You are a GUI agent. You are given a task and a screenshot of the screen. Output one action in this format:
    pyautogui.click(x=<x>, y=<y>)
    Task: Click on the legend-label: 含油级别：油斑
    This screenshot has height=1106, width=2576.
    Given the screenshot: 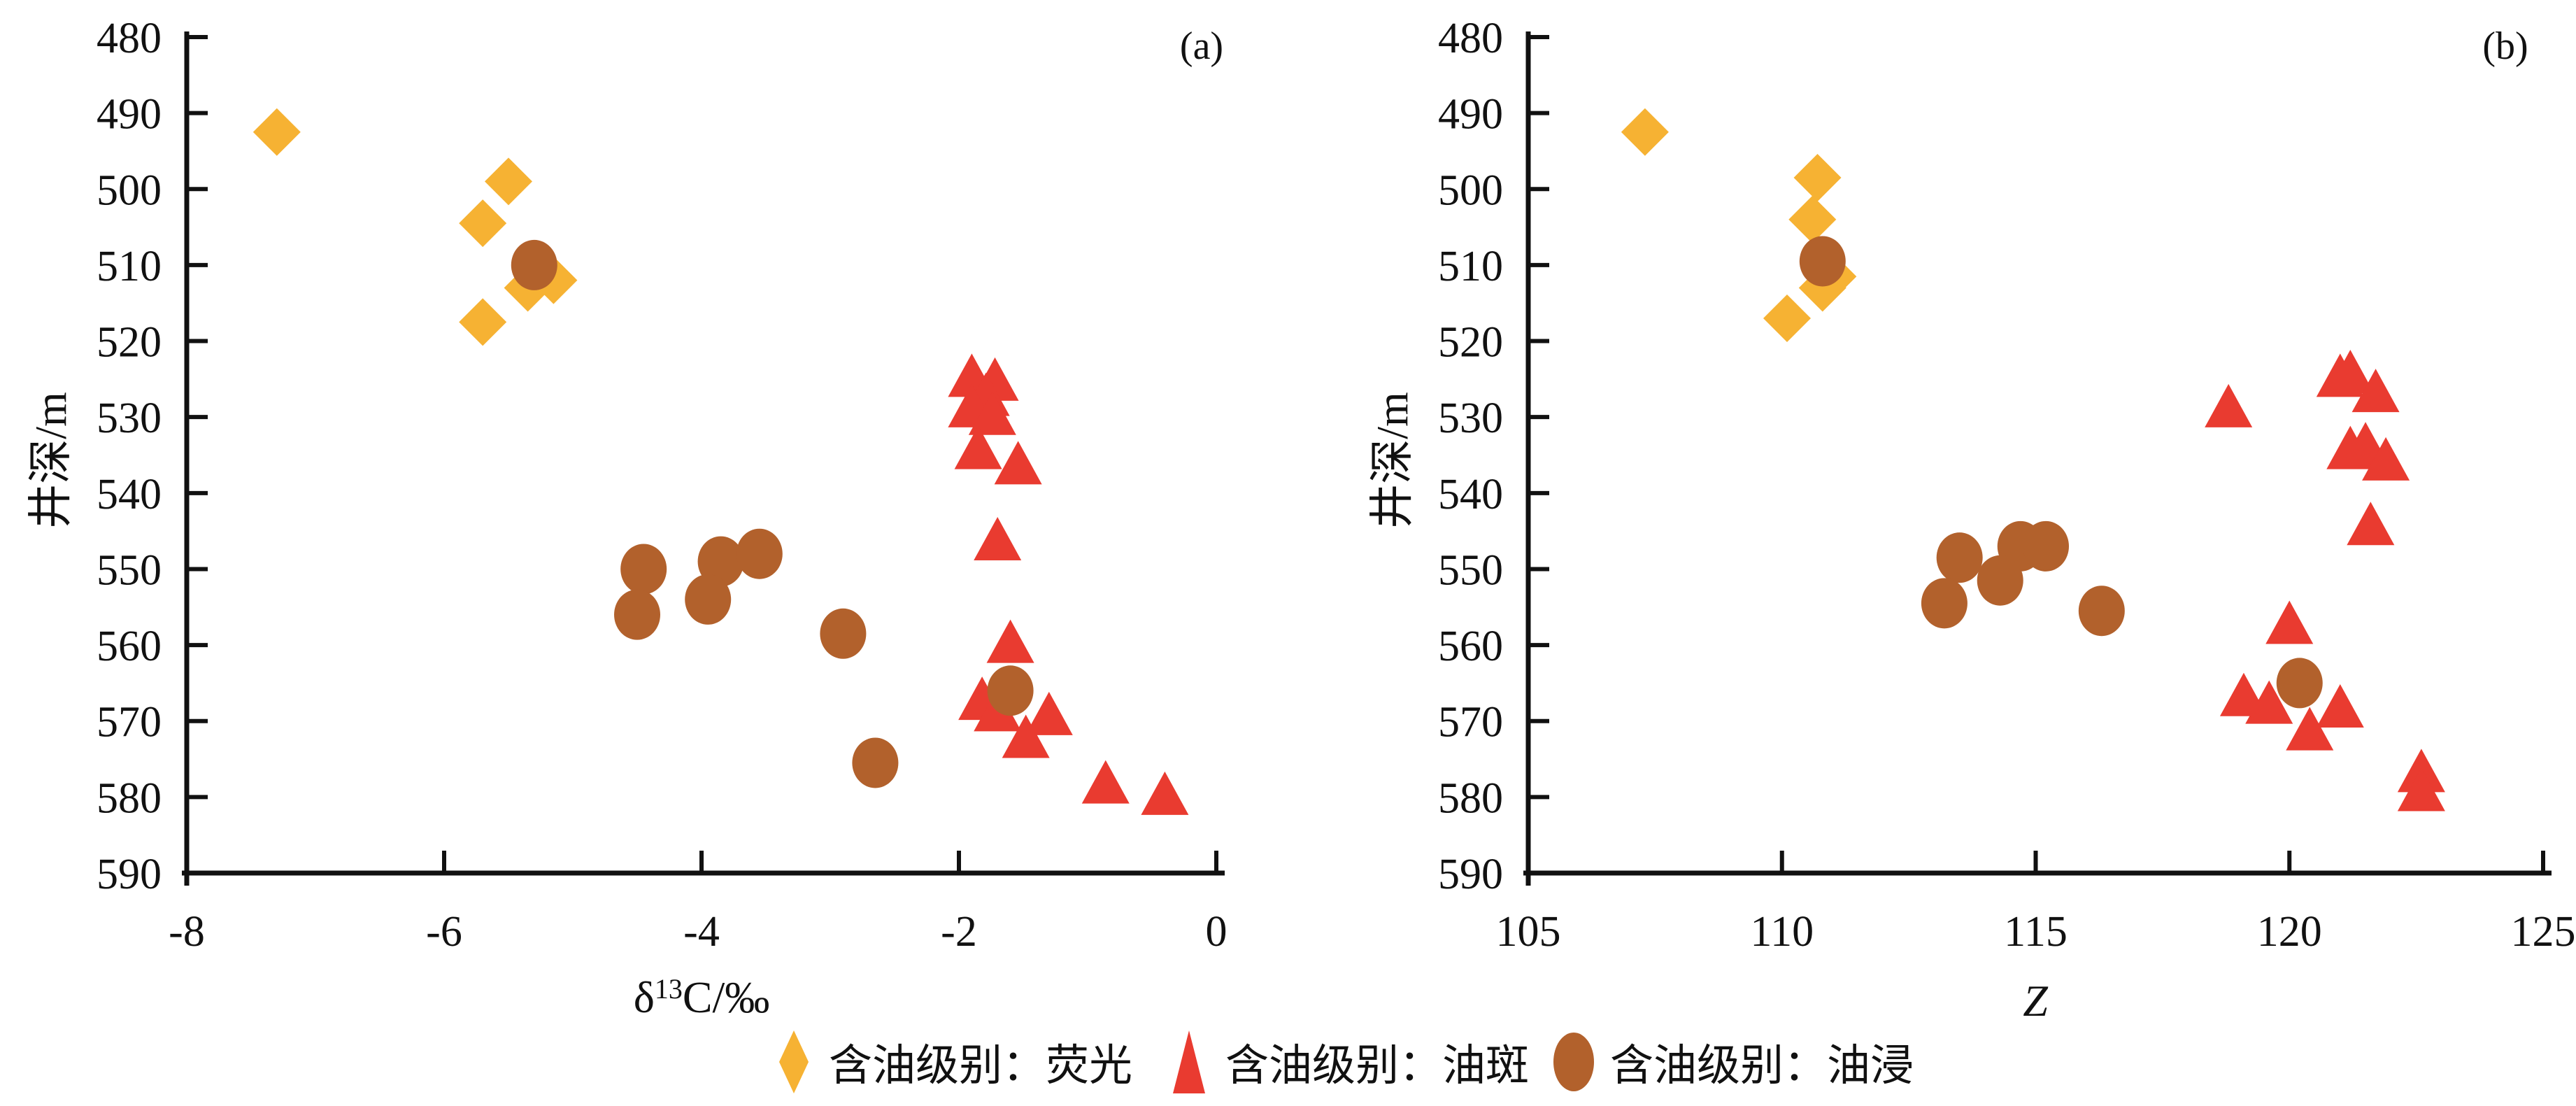 What is the action you would take?
    pyautogui.click(x=1377, y=1066)
    